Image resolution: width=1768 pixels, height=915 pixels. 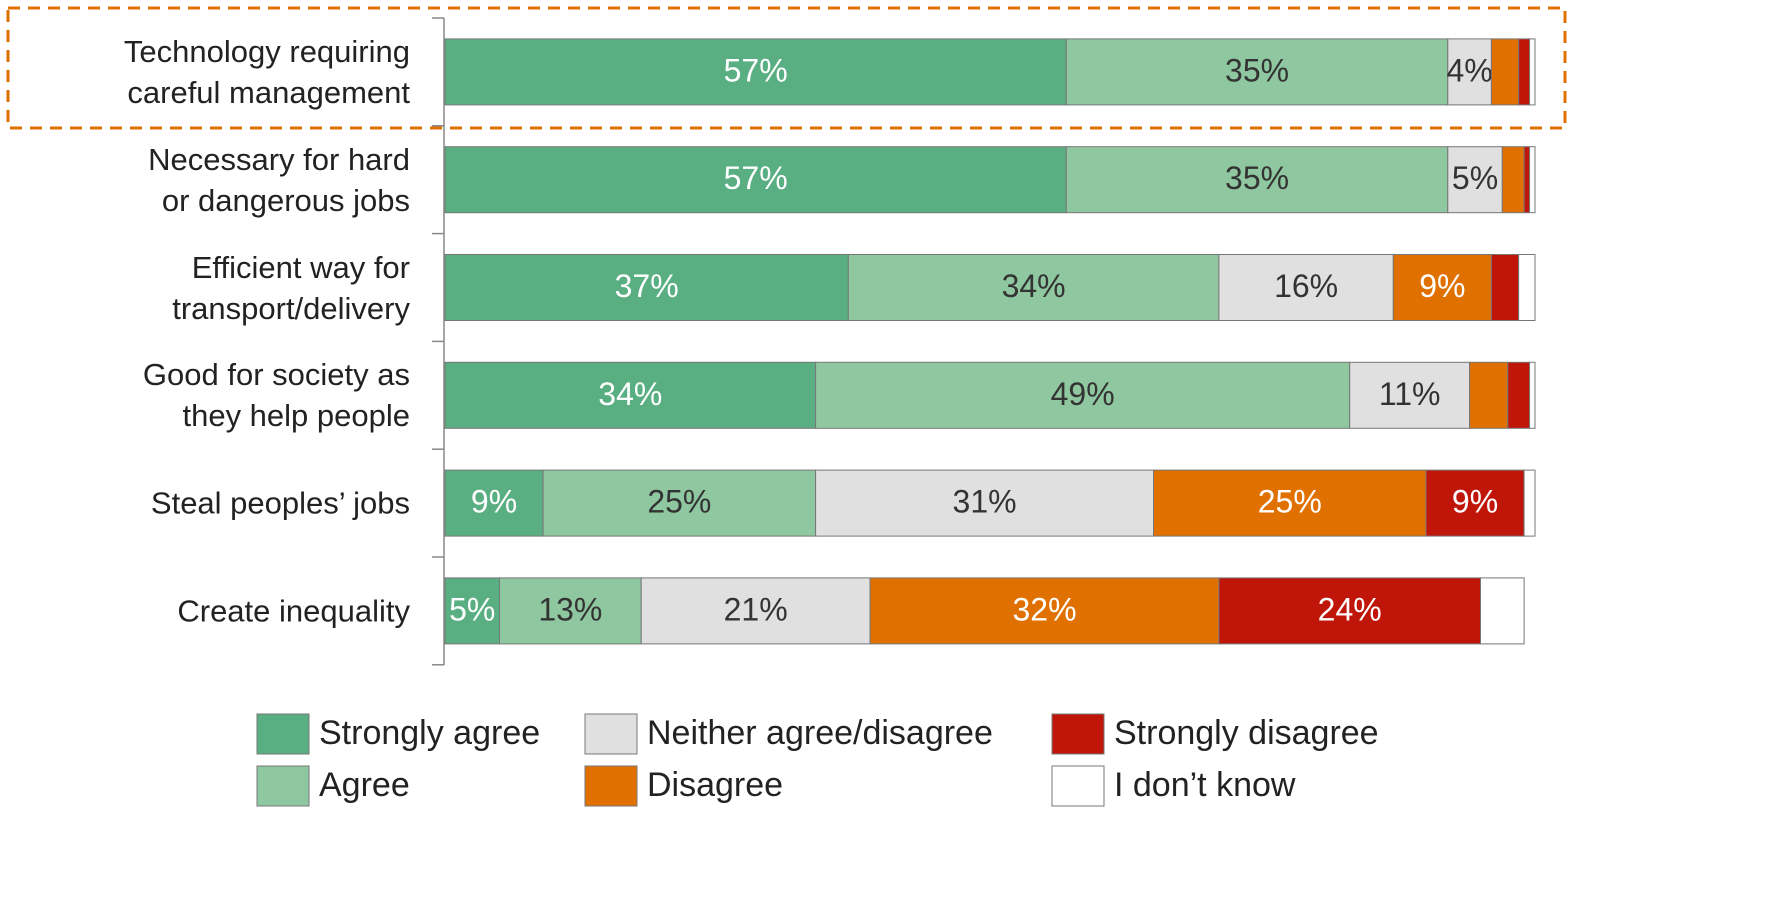 What do you see at coordinates (276, 395) in the screenshot?
I see `category-label: Good for society as they help people` at bounding box center [276, 395].